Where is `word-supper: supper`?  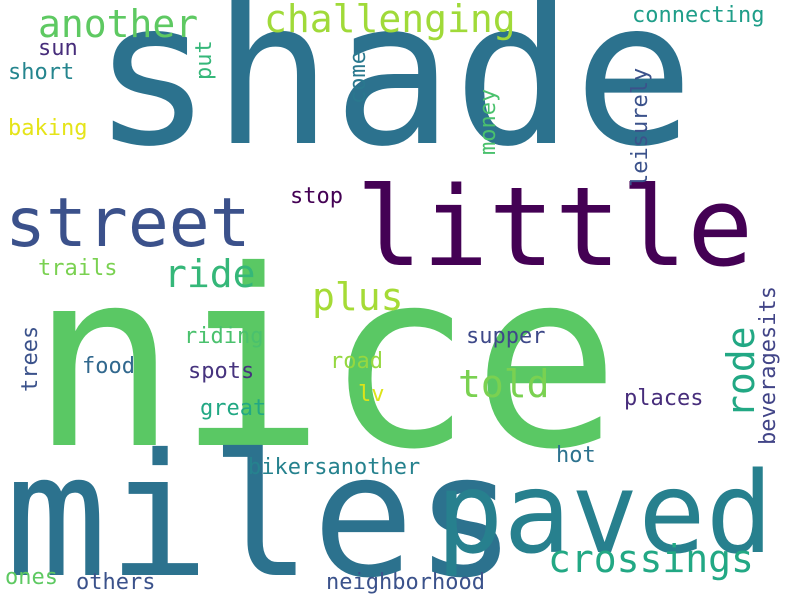 word-supper: supper is located at coordinates (506, 336).